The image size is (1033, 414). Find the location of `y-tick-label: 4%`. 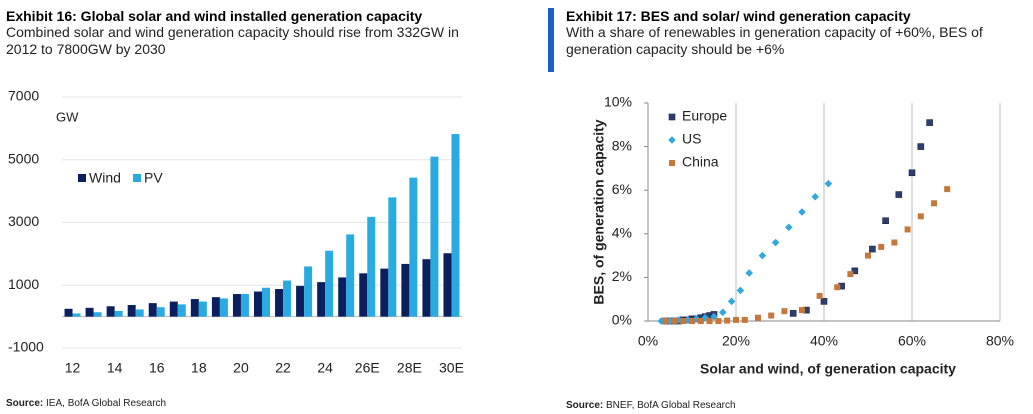

y-tick-label: 4% is located at coordinates (622, 233).